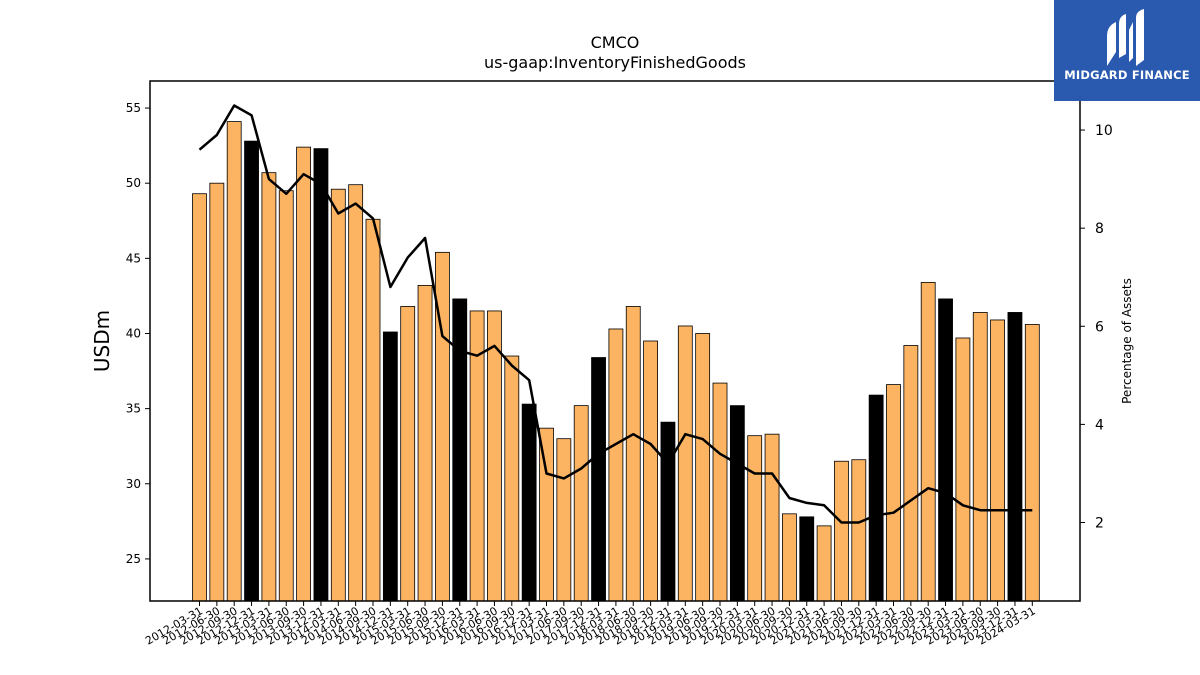  Describe the element at coordinates (1099, 229) in the screenshot. I see `y2-tick-label: 8` at that location.